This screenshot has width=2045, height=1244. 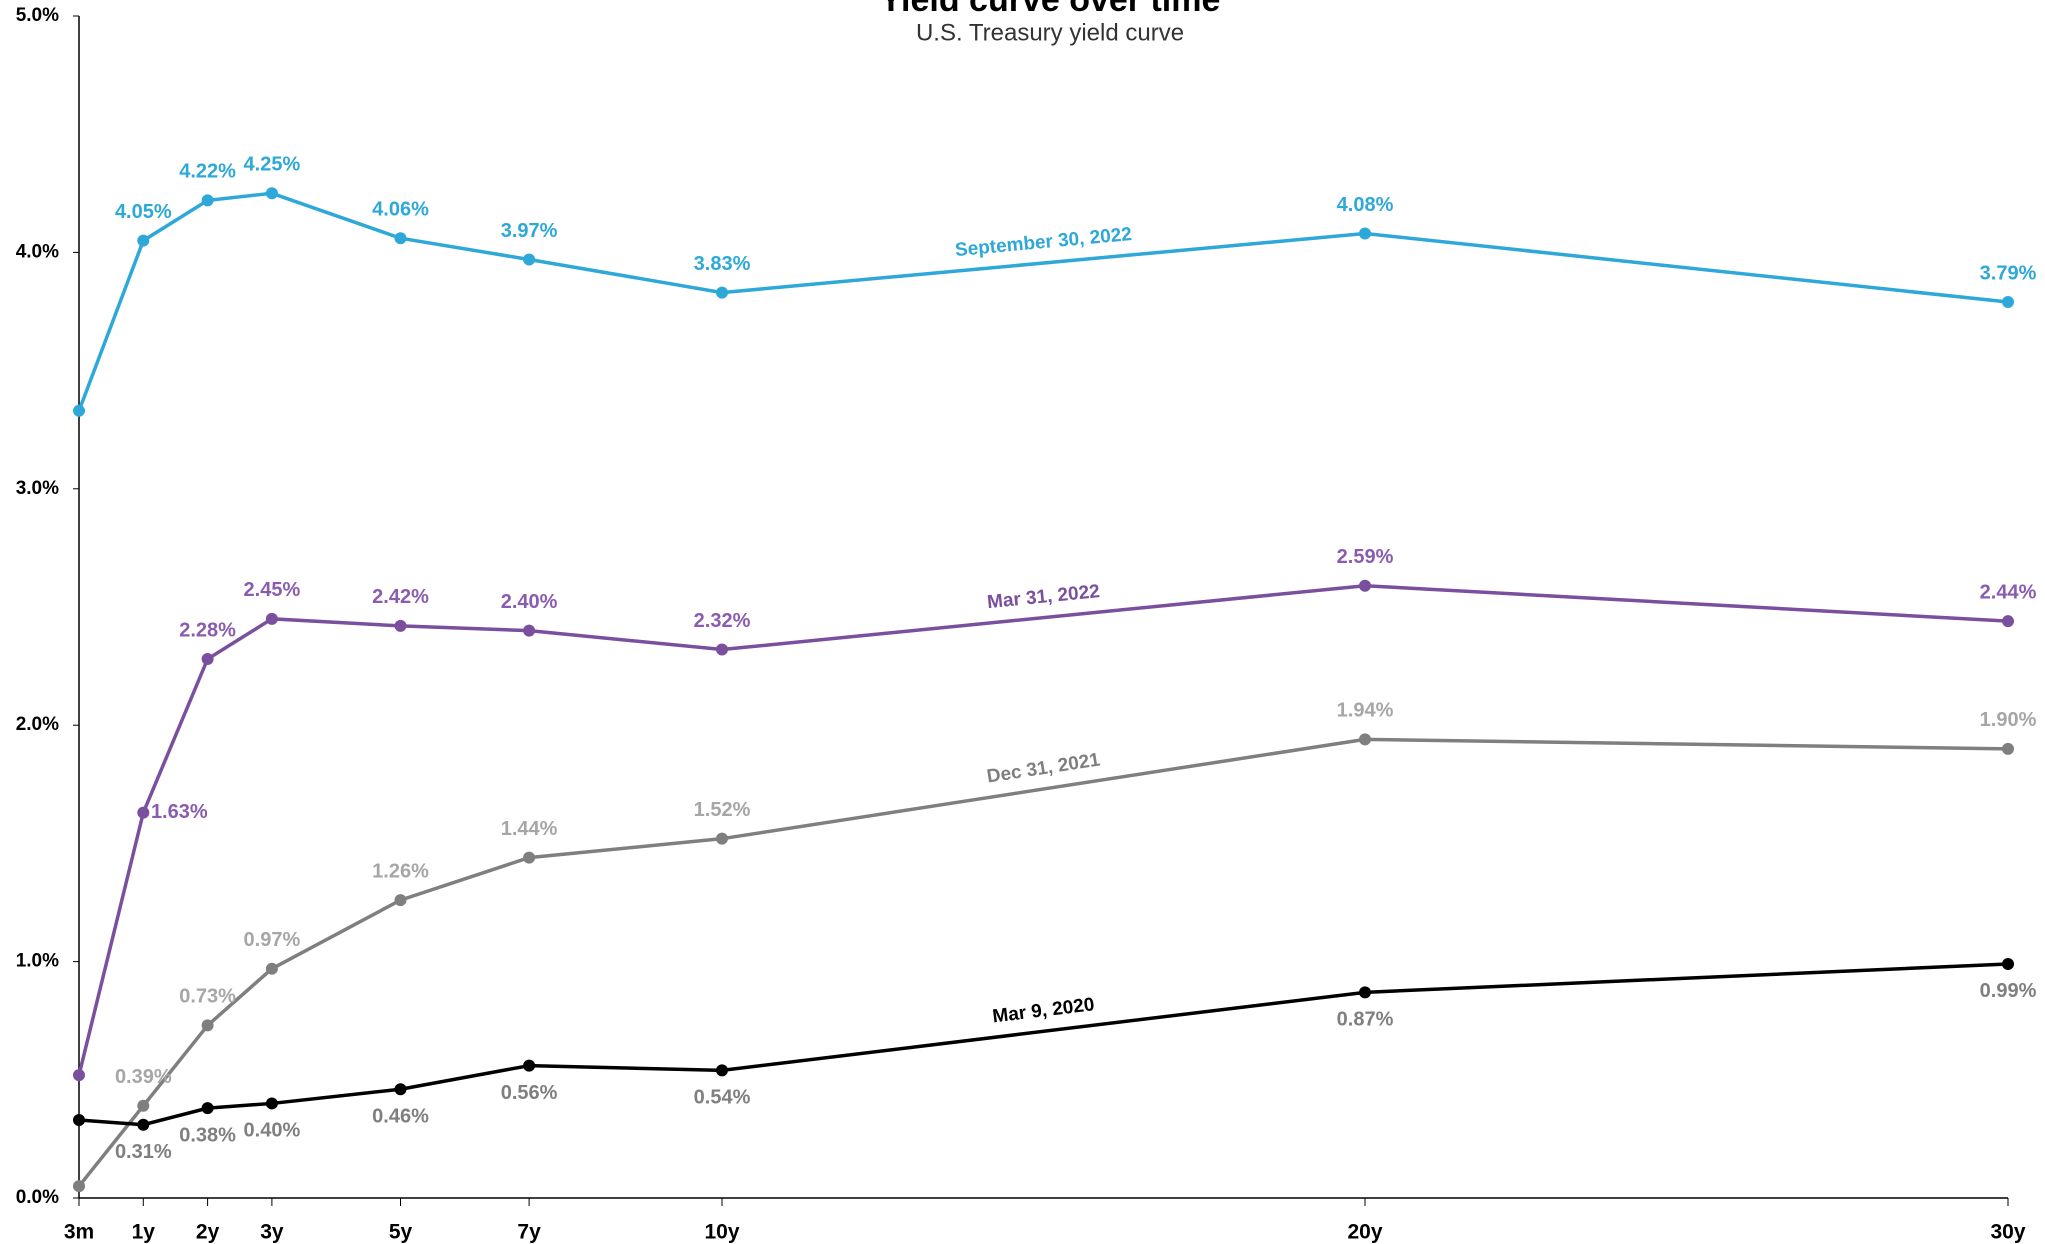 What do you see at coordinates (722, 264) in the screenshot?
I see `data-label: 3.83%` at bounding box center [722, 264].